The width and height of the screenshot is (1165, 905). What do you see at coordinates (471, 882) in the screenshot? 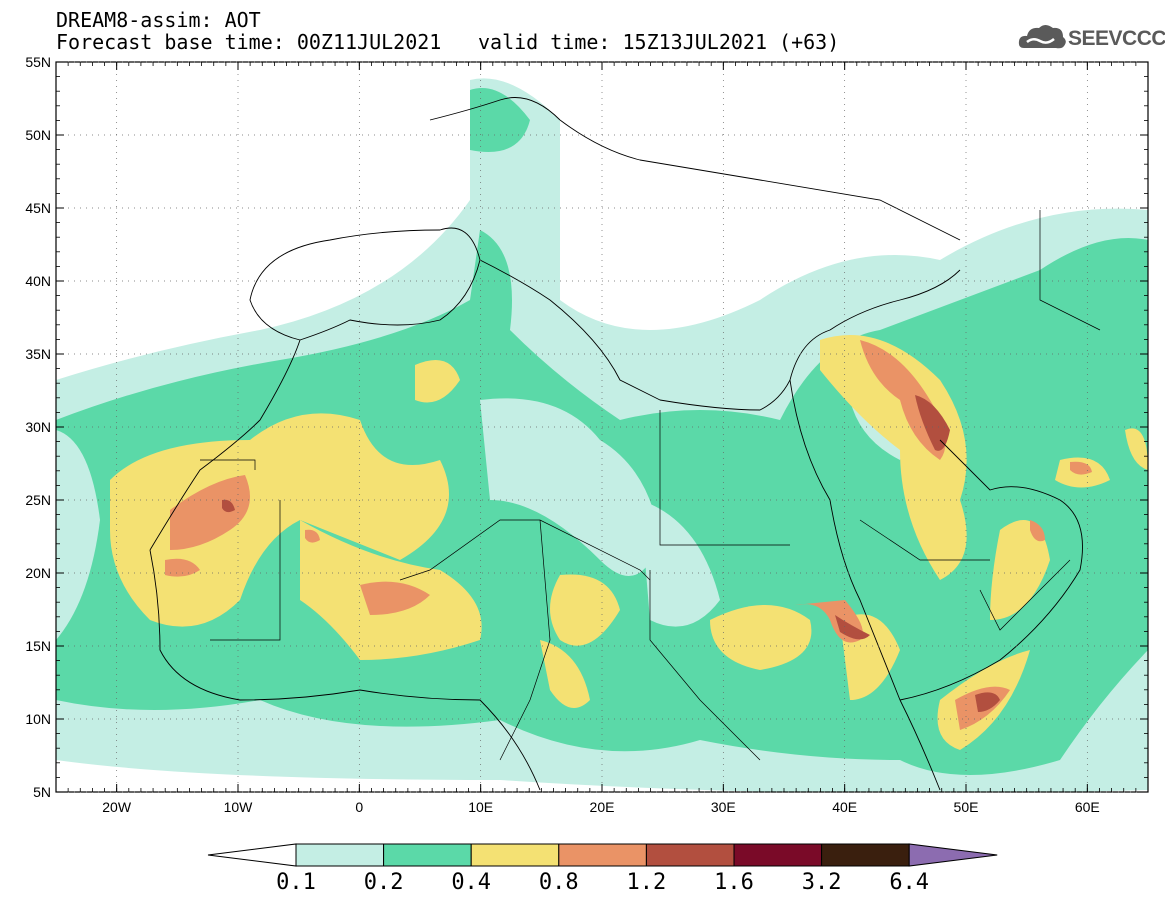
I see `colorbar-label: 0.4` at bounding box center [471, 882].